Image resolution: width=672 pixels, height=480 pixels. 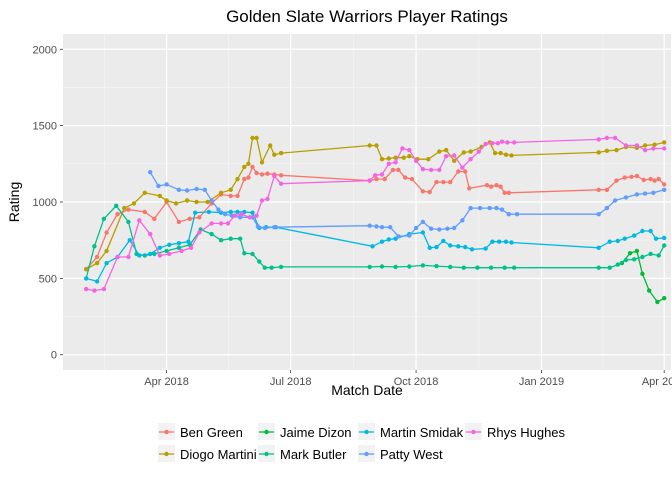 What do you see at coordinates (367, 16) in the screenshot?
I see `chart-title: Golden Slate Warriors Player Ratings` at bounding box center [367, 16].